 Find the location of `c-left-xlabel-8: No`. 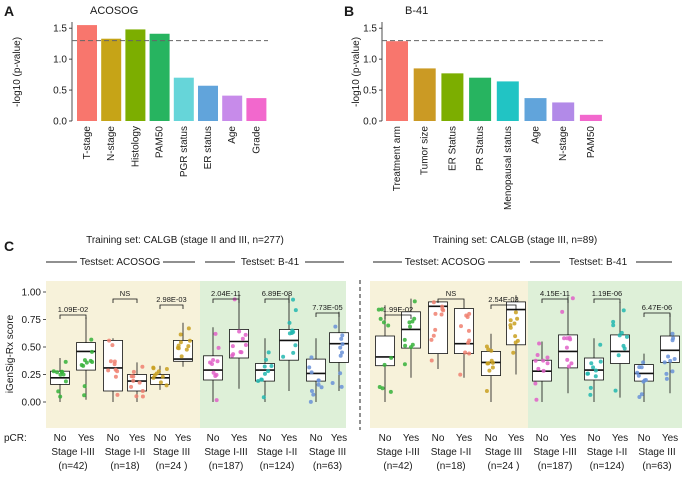

c-left-xlabel-8: No is located at coordinates (265, 438).